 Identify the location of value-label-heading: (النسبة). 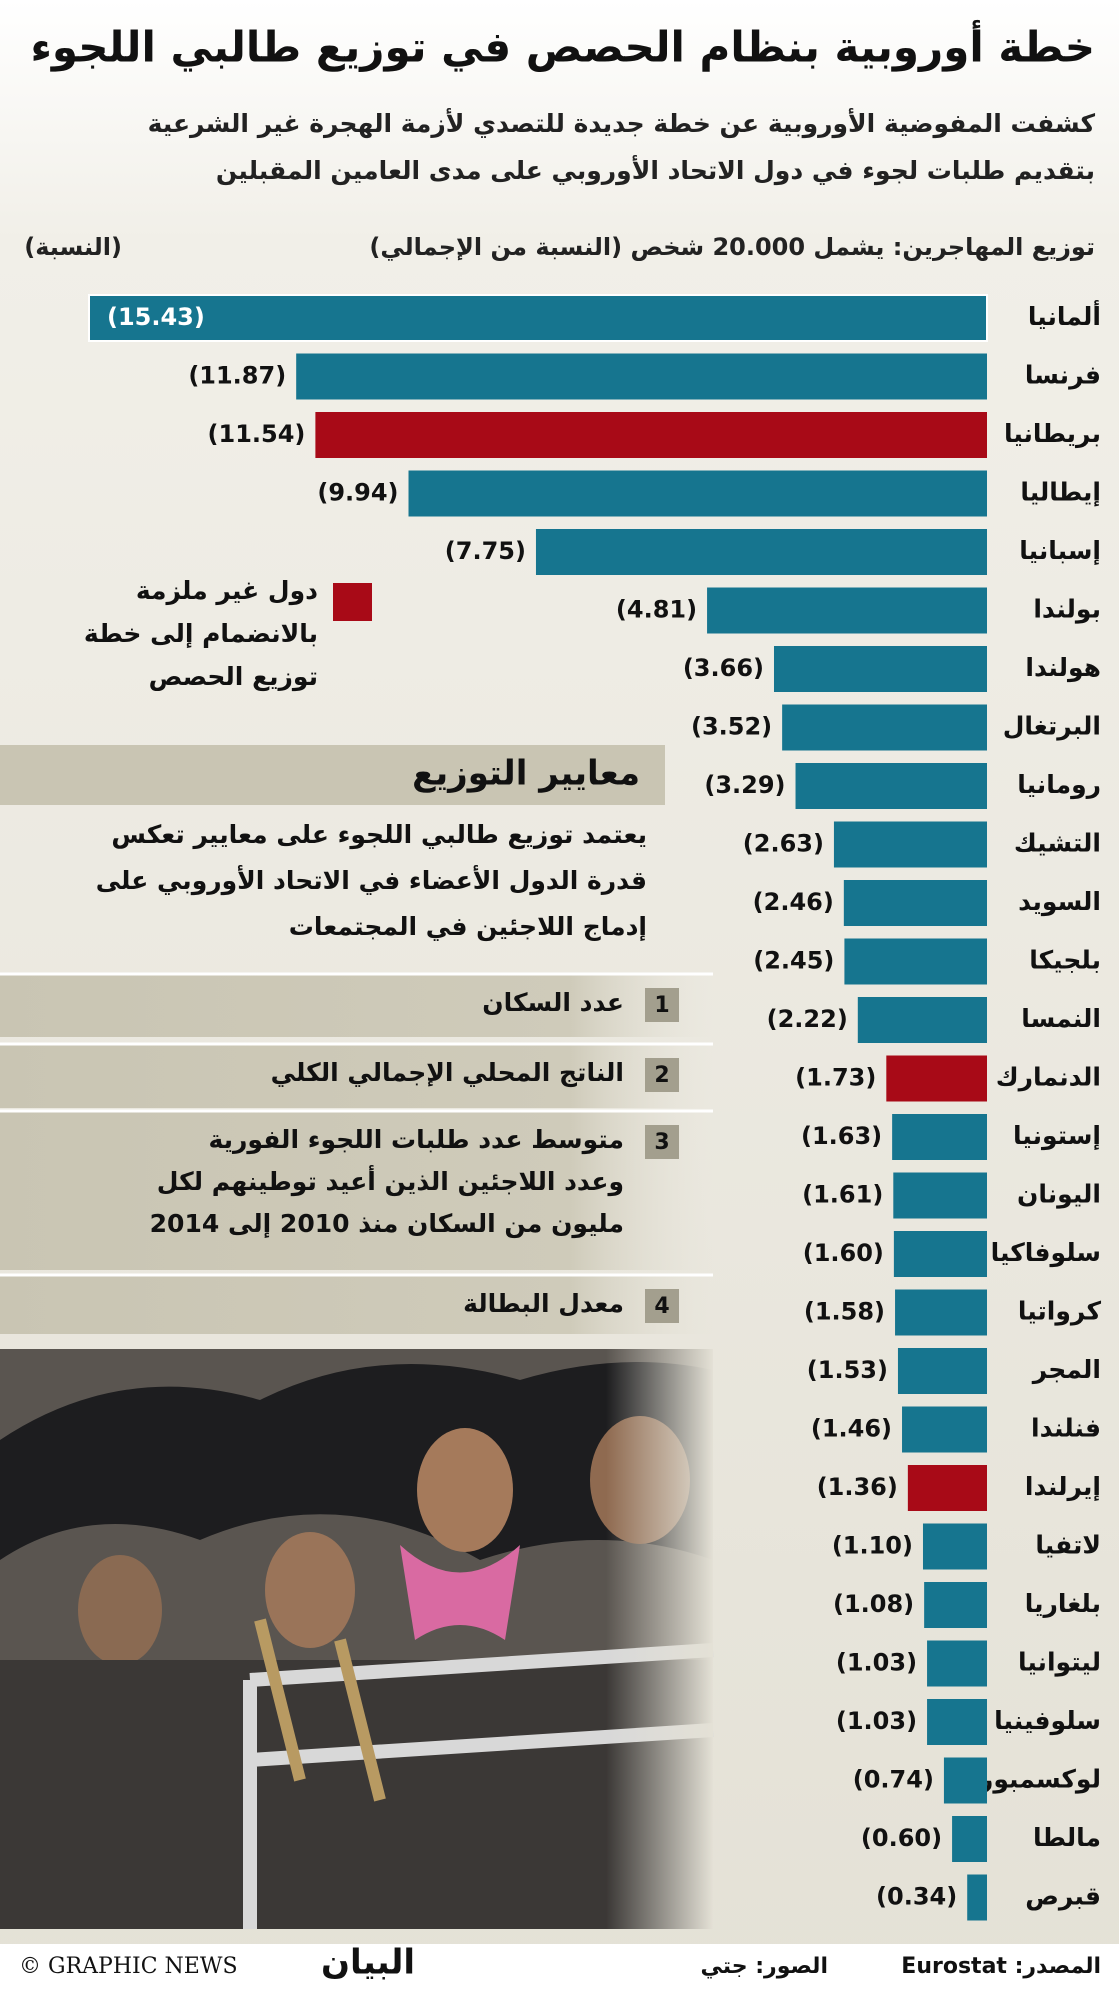
(73, 247).